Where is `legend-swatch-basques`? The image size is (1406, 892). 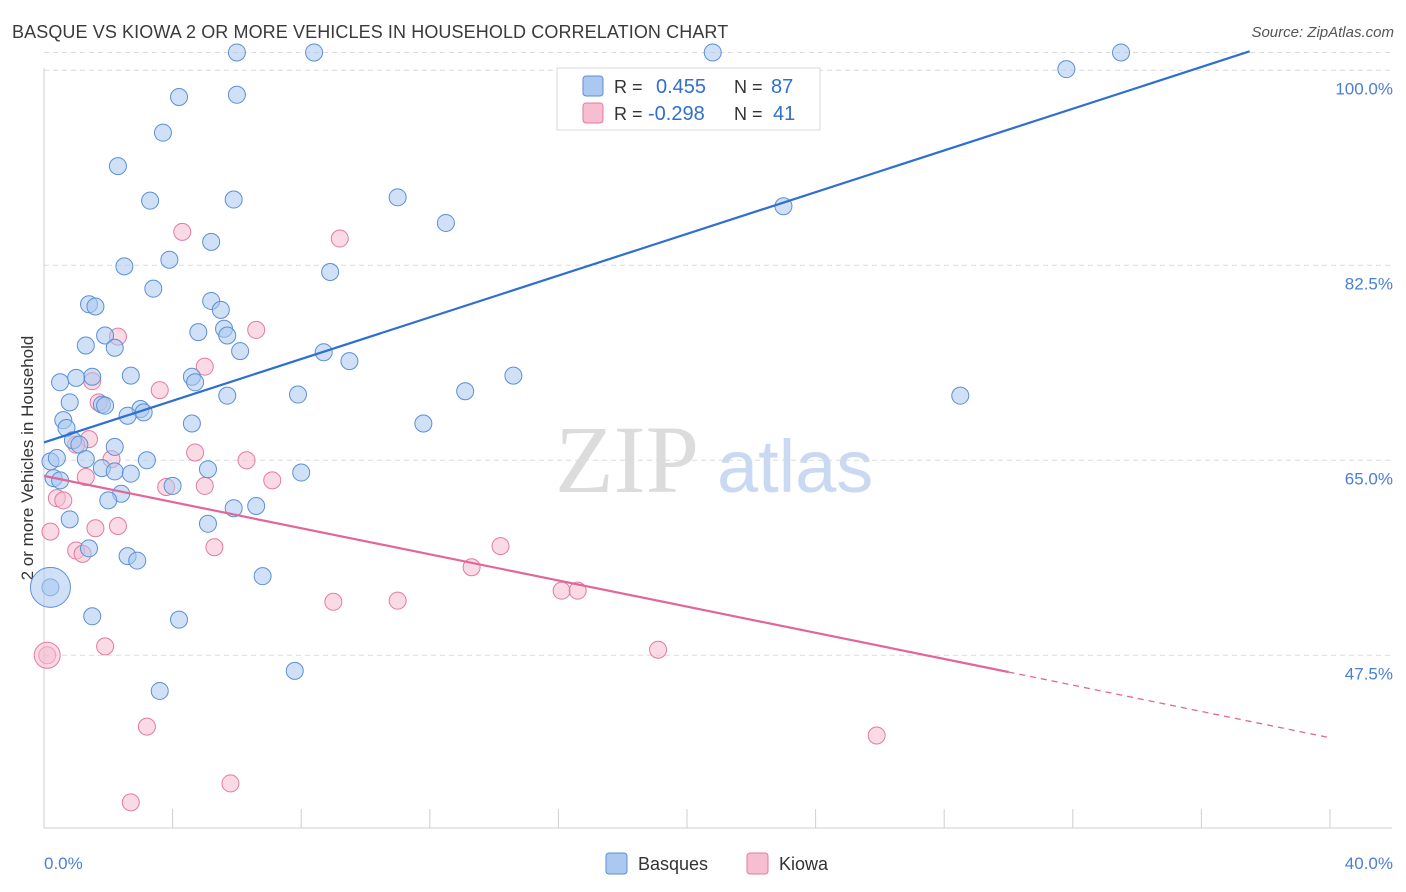
legend-swatch-basques is located at coordinates (593, 86).